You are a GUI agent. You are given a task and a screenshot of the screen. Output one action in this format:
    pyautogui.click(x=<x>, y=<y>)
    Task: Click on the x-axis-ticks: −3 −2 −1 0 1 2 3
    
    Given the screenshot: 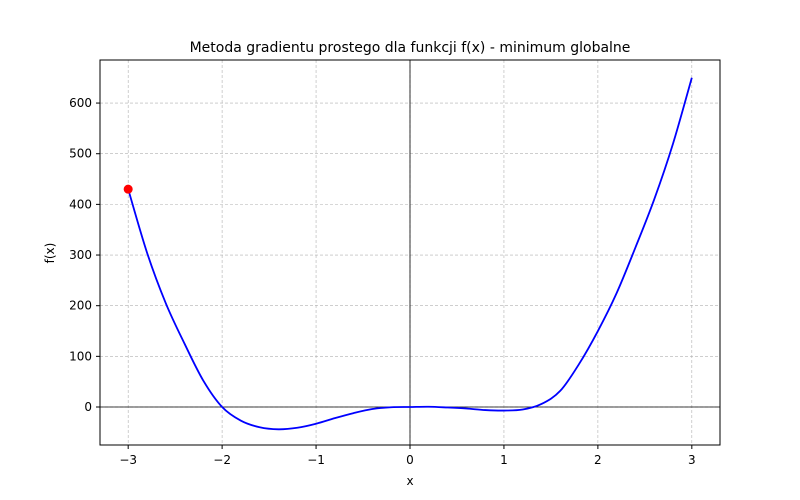 What is the action you would take?
    pyautogui.click(x=407, y=456)
    